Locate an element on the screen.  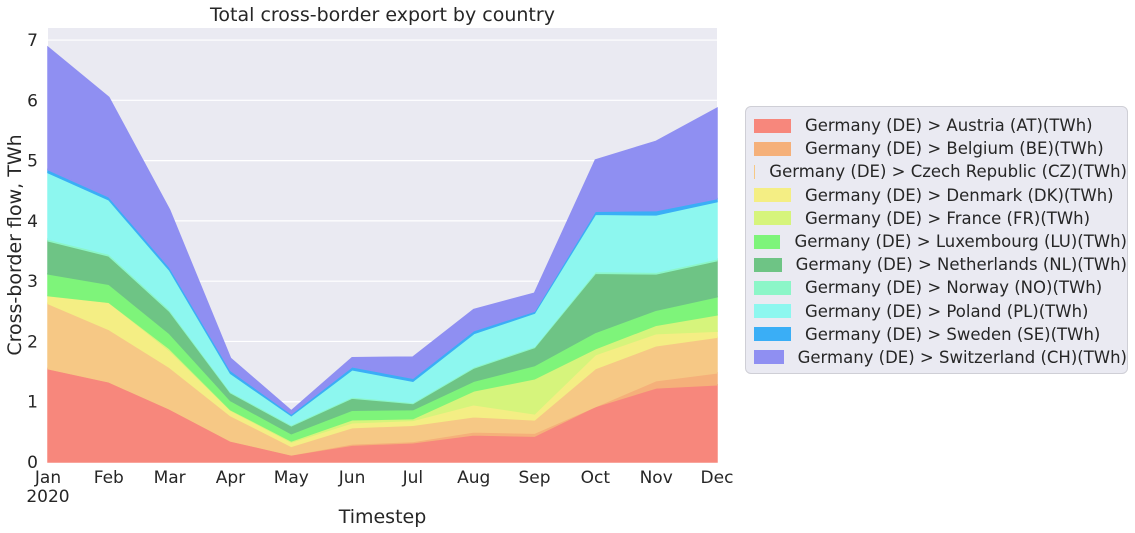
y-tick-label: 3 is located at coordinates (32, 282).